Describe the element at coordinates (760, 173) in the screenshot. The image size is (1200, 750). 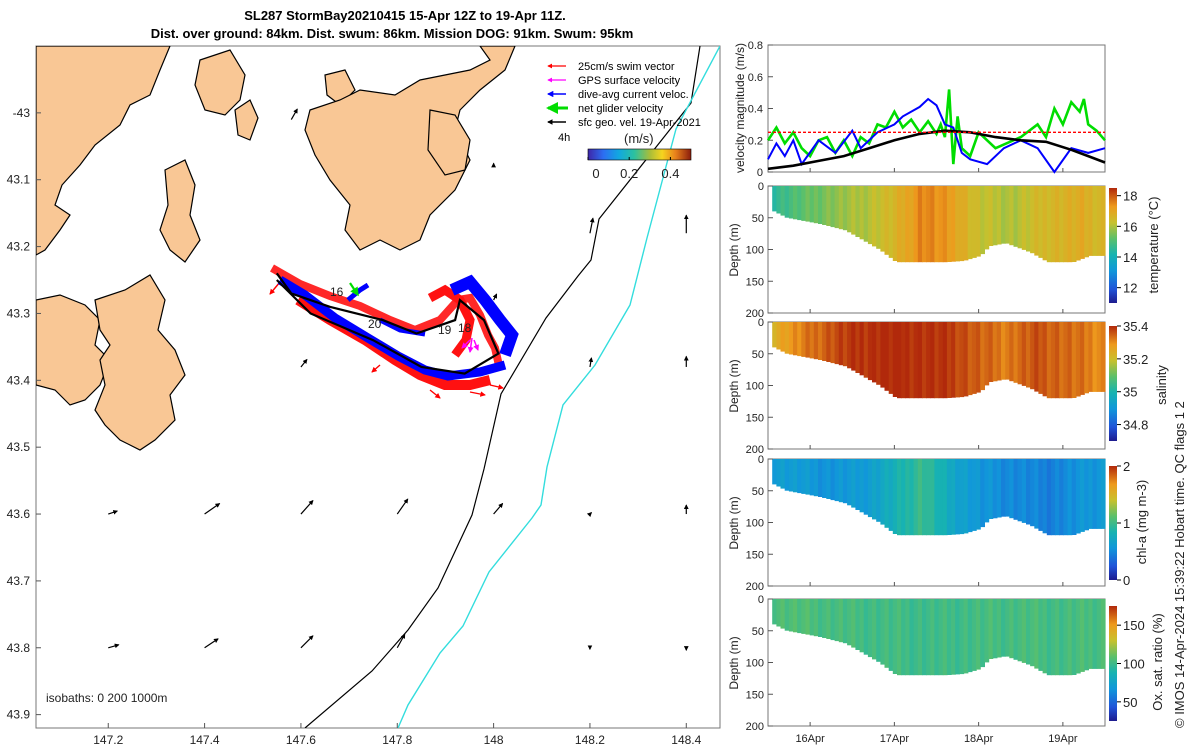
I see `velocity-y-tick-label: 0` at that location.